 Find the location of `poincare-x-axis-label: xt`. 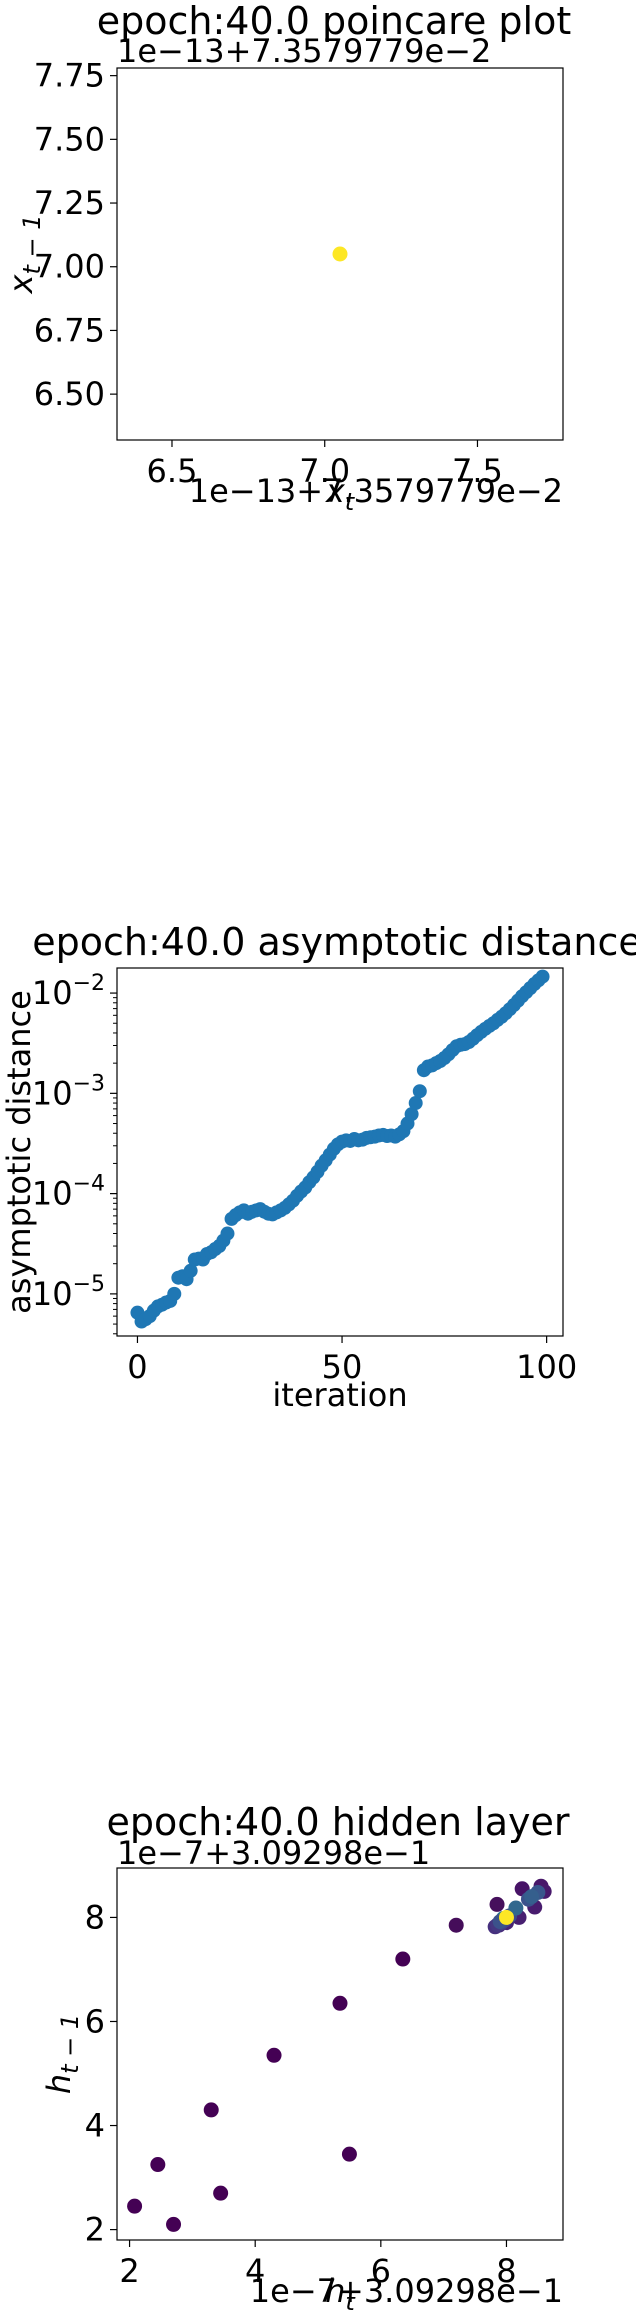

poincare-x-axis-label: xt is located at coordinates (340, 494).